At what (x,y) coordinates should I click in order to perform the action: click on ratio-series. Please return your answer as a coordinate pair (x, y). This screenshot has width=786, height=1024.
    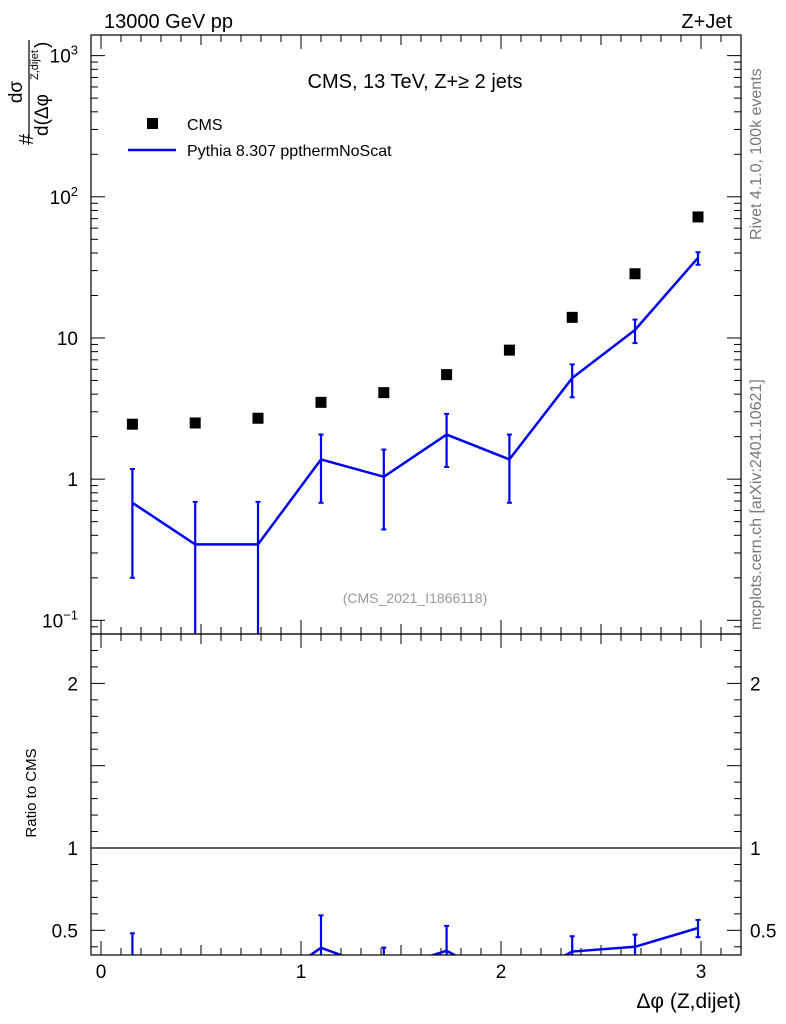
    Looking at the image, I should click on (415, 934).